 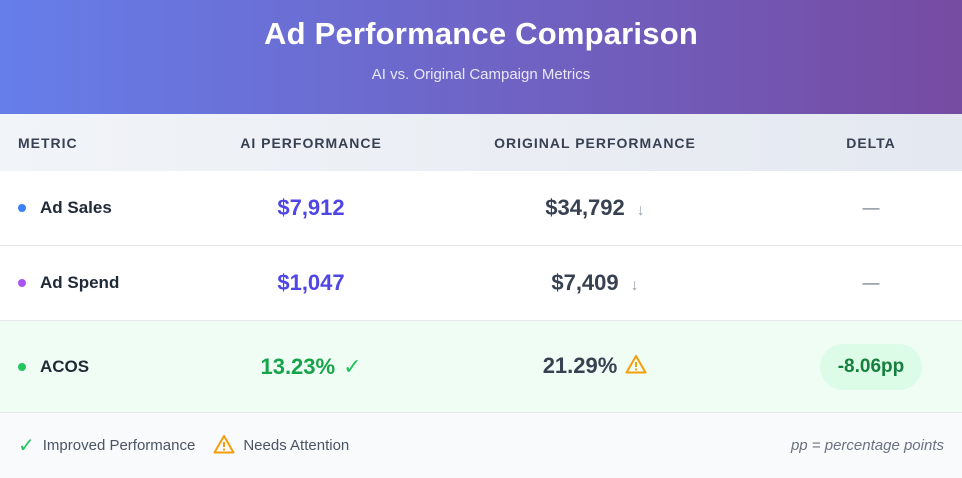 I want to click on column-header-ai: AI PERFORMANCE, so click(x=311, y=142).